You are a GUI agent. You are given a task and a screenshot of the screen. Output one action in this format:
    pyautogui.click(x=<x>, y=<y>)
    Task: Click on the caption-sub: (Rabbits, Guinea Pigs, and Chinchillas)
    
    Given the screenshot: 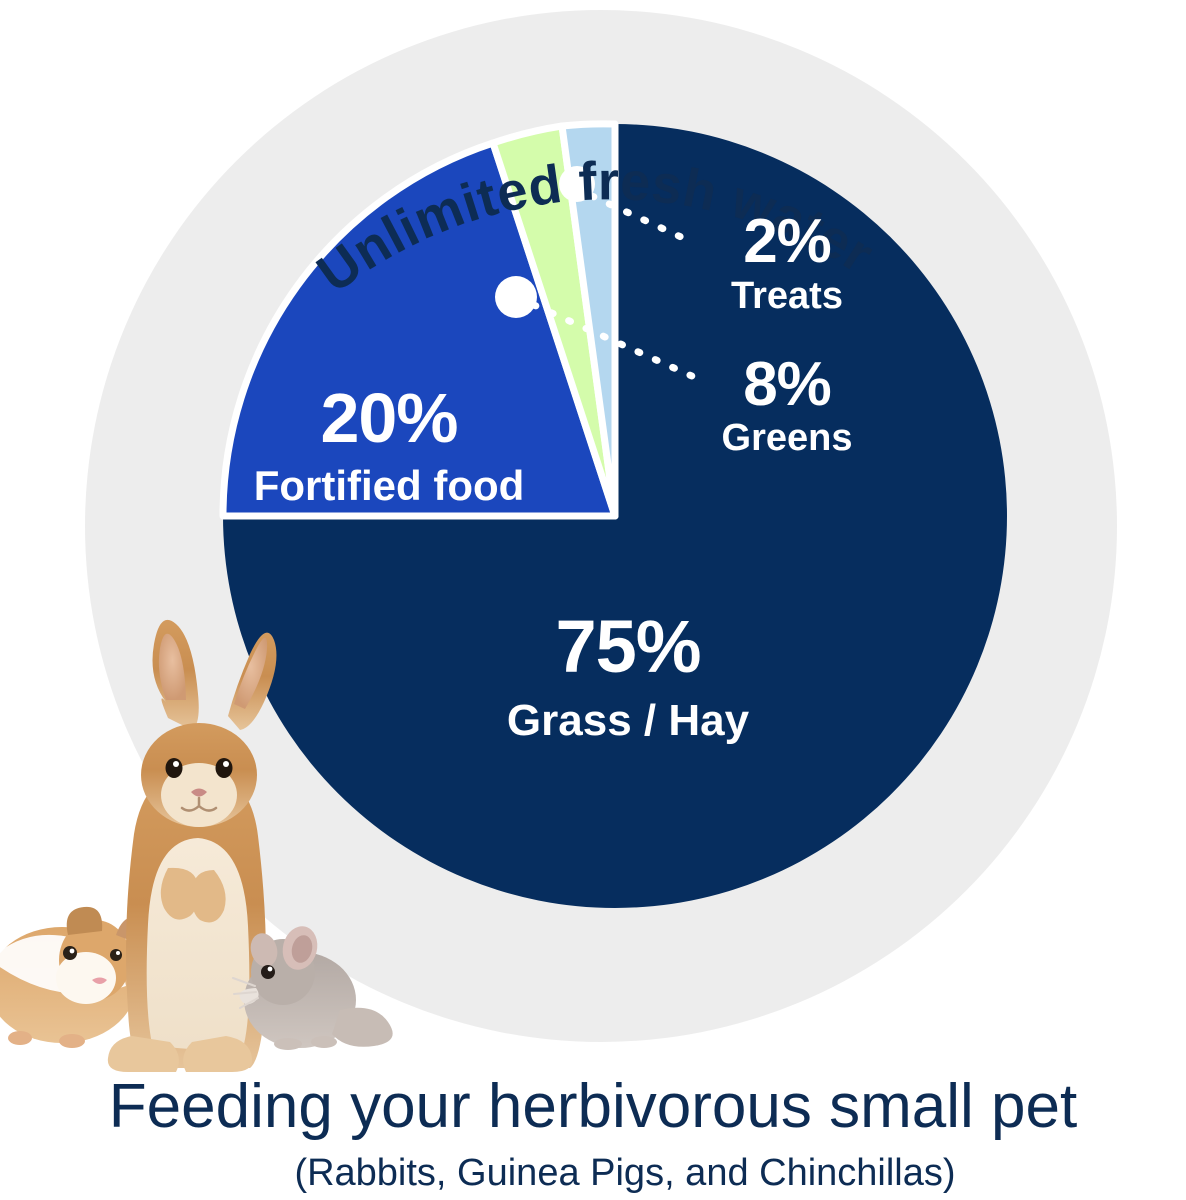 What is the action you would take?
    pyautogui.click(x=624, y=1173)
    